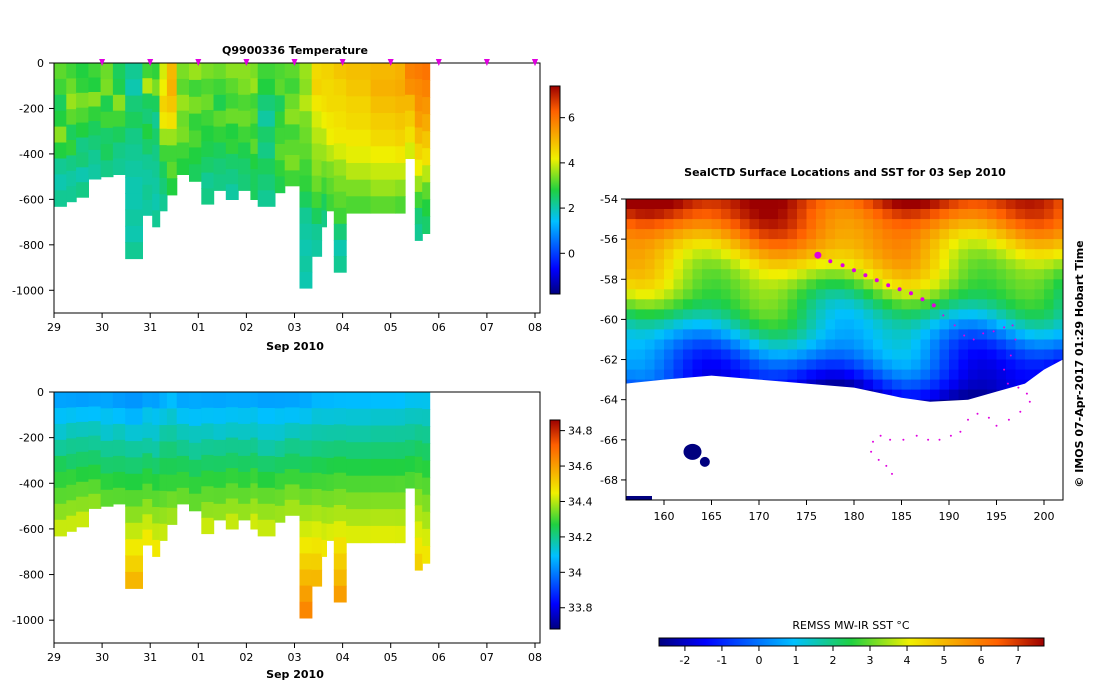 Image resolution: width=1099 pixels, height=700 pixels. Describe the element at coordinates (944, 660) in the screenshot. I see `sst-colorbar-tick-label: 5` at that location.